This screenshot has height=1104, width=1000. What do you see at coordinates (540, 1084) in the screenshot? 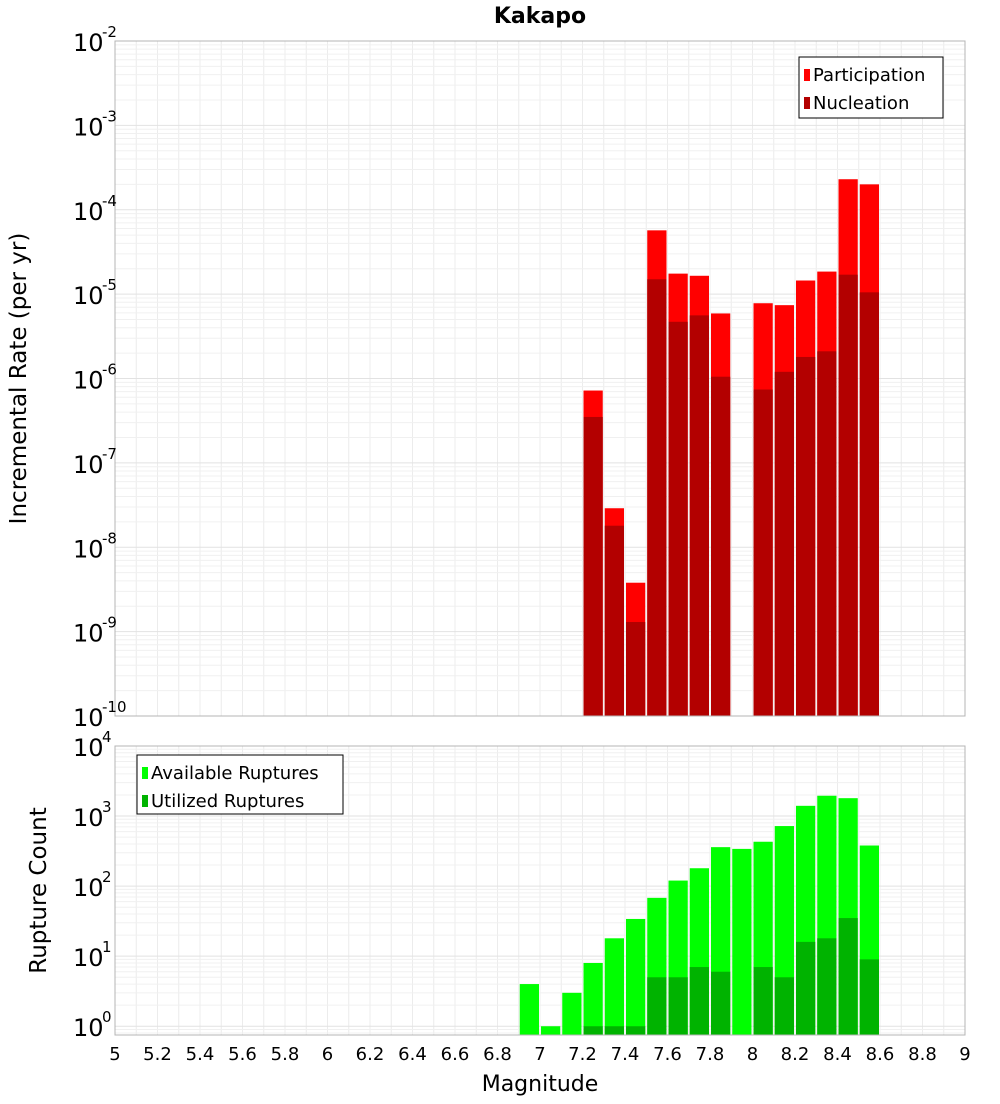
I see `x-axis-label: Magnitude` at bounding box center [540, 1084].